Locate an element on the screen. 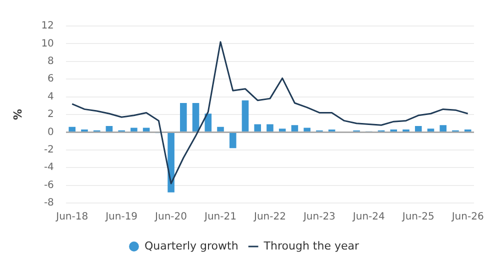 This screenshot has height=270, width=500. y-tick-label: 4 is located at coordinates (51, 96).